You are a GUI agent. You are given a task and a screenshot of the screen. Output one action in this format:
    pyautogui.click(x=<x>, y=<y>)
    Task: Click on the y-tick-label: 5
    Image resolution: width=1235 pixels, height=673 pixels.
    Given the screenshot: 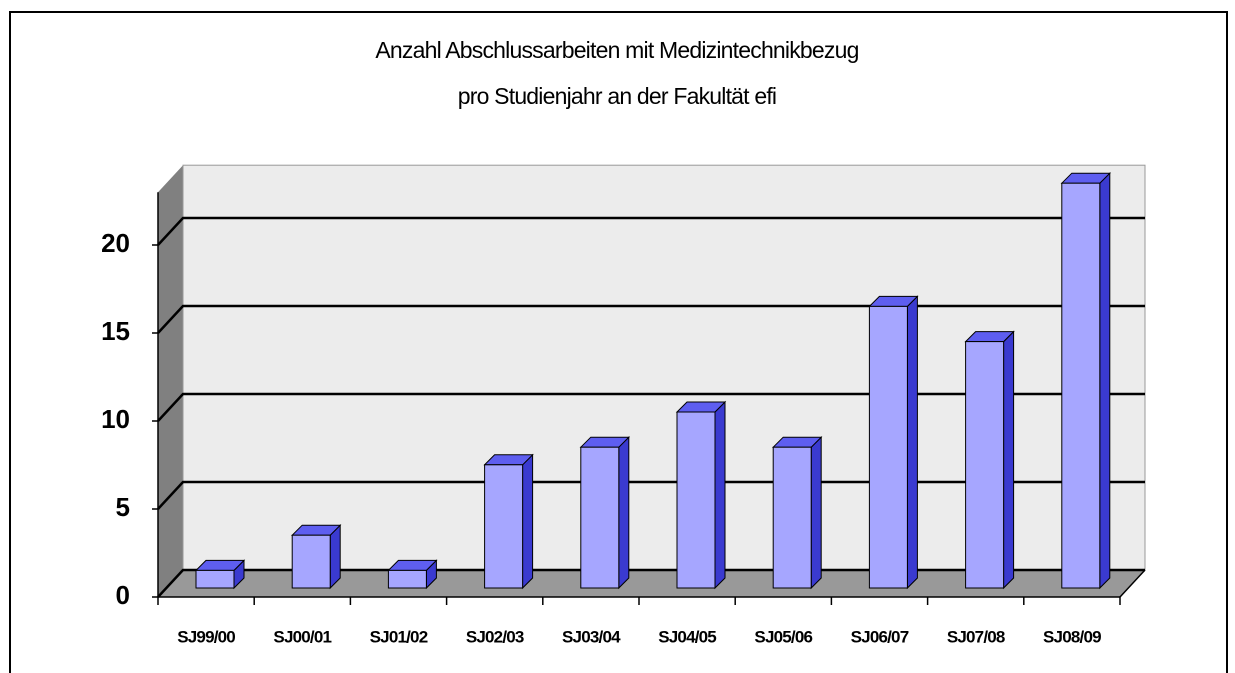 What is the action you would take?
    pyautogui.click(x=123, y=507)
    